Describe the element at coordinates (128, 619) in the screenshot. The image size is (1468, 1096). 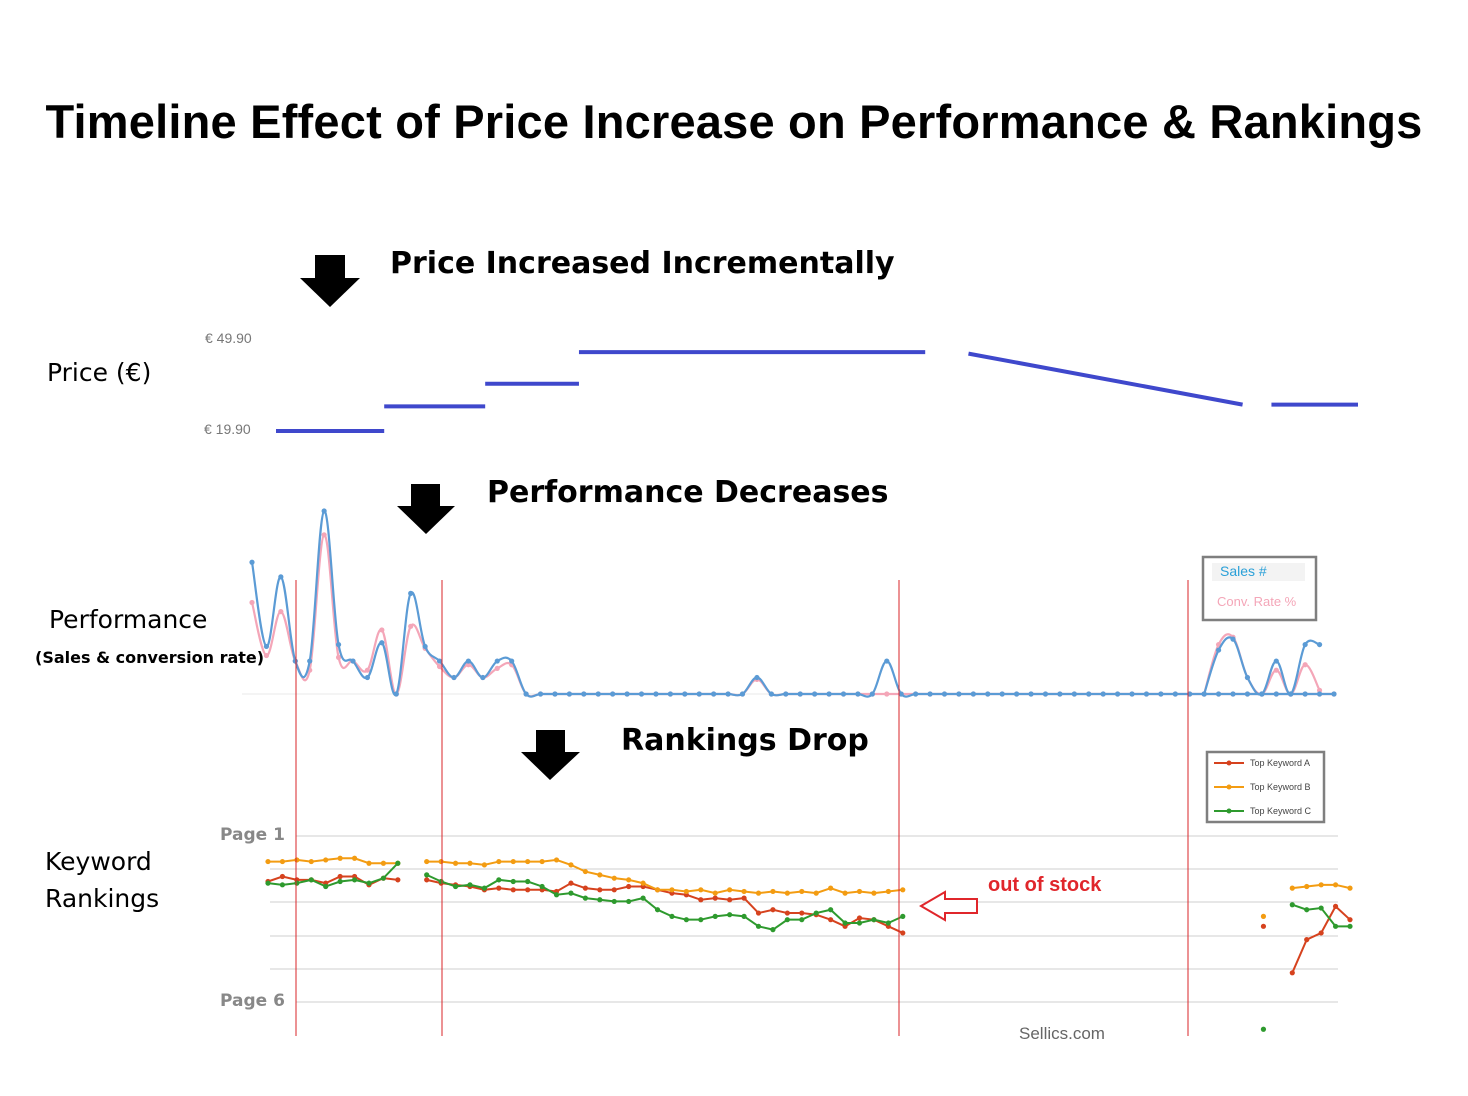
I see `row-label-performance: Performance` at that location.